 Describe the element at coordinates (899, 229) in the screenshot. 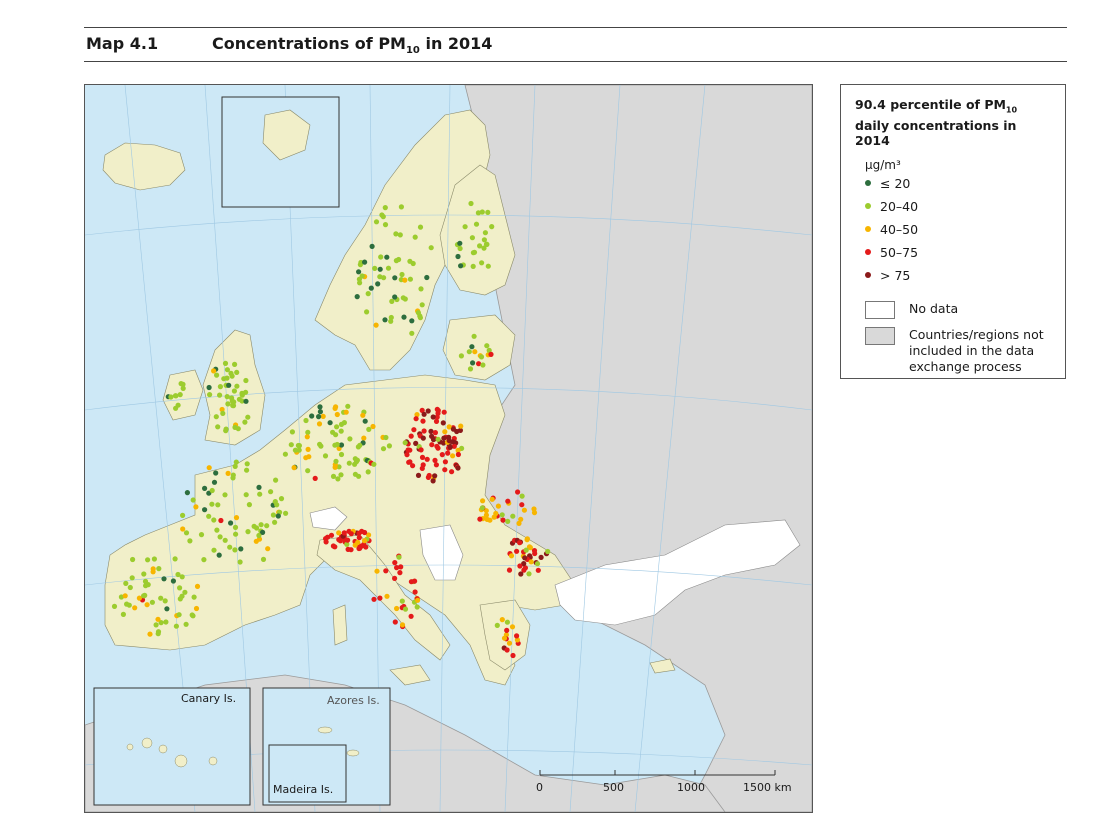

I see `legend-label-3: 40–50` at that location.